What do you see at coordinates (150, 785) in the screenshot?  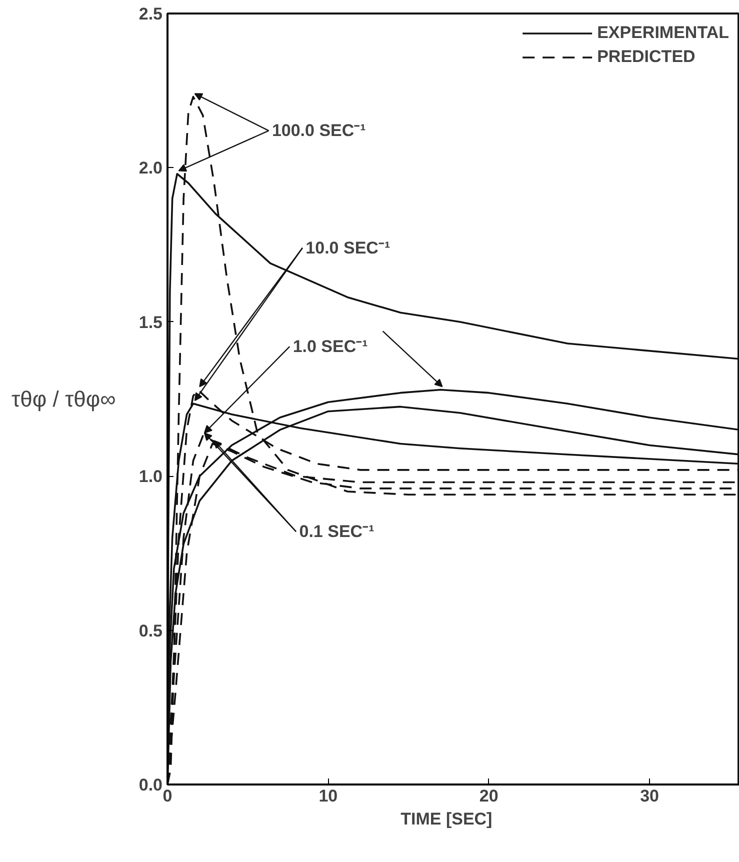 I see `y-tick-label: 0.0` at bounding box center [150, 785].